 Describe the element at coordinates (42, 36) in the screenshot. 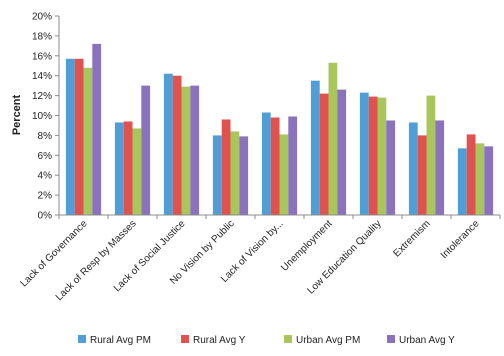

I see `y-tick-label: 18%` at that location.